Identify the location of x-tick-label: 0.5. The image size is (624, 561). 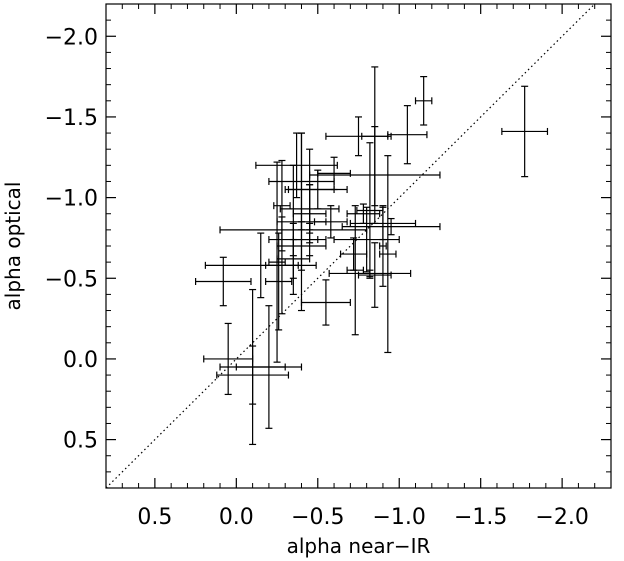
(154, 517).